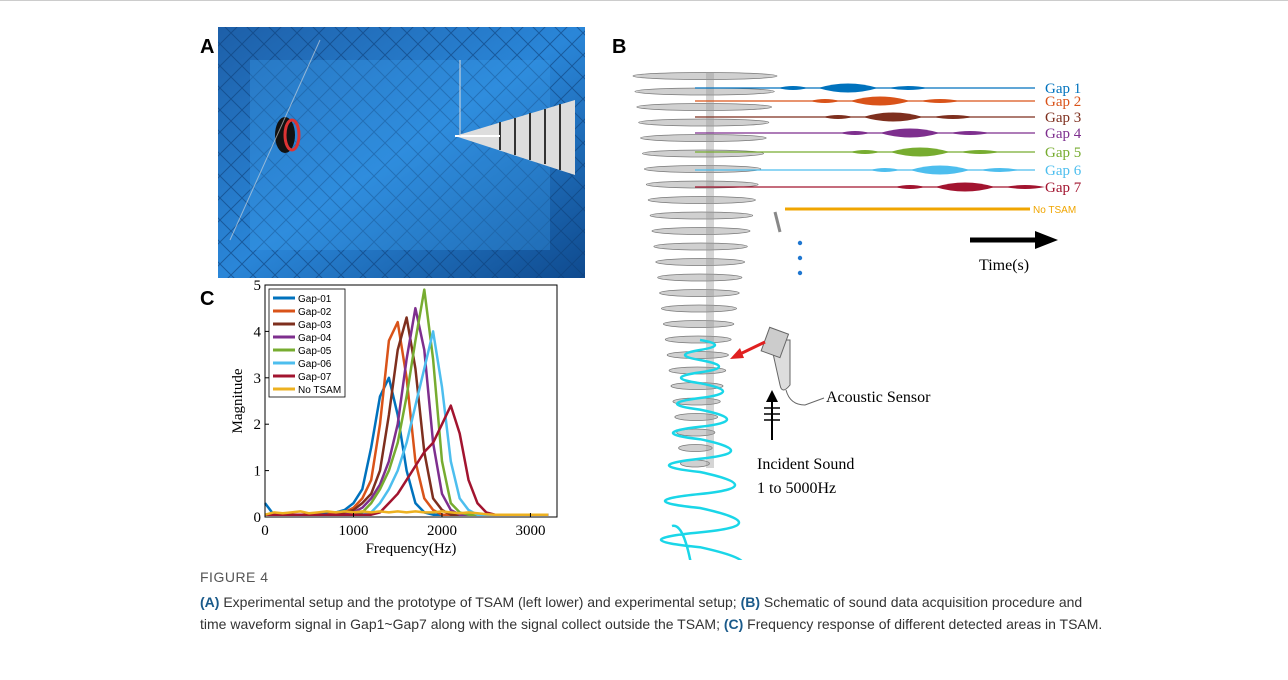  I want to click on legend-label: No TSAM, so click(319, 390).